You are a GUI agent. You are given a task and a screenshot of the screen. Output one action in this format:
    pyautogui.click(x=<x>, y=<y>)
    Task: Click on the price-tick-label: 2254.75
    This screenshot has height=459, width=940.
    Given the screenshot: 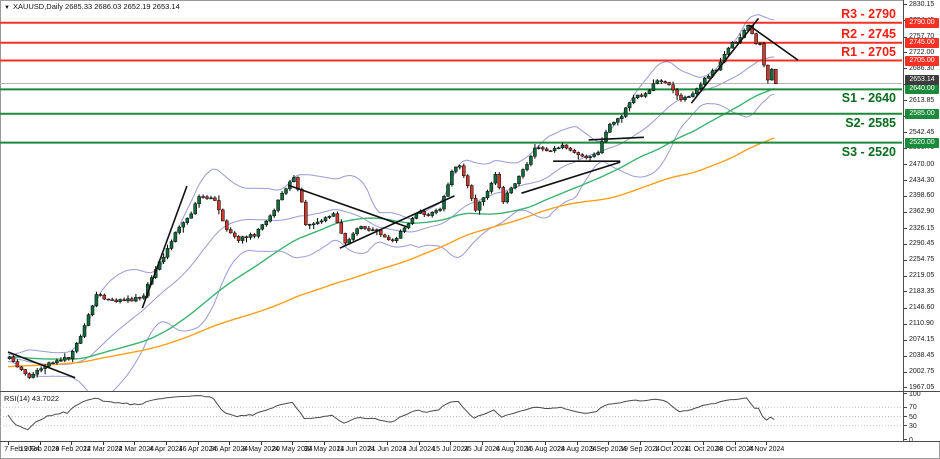 What is the action you would take?
    pyautogui.click(x=922, y=260)
    